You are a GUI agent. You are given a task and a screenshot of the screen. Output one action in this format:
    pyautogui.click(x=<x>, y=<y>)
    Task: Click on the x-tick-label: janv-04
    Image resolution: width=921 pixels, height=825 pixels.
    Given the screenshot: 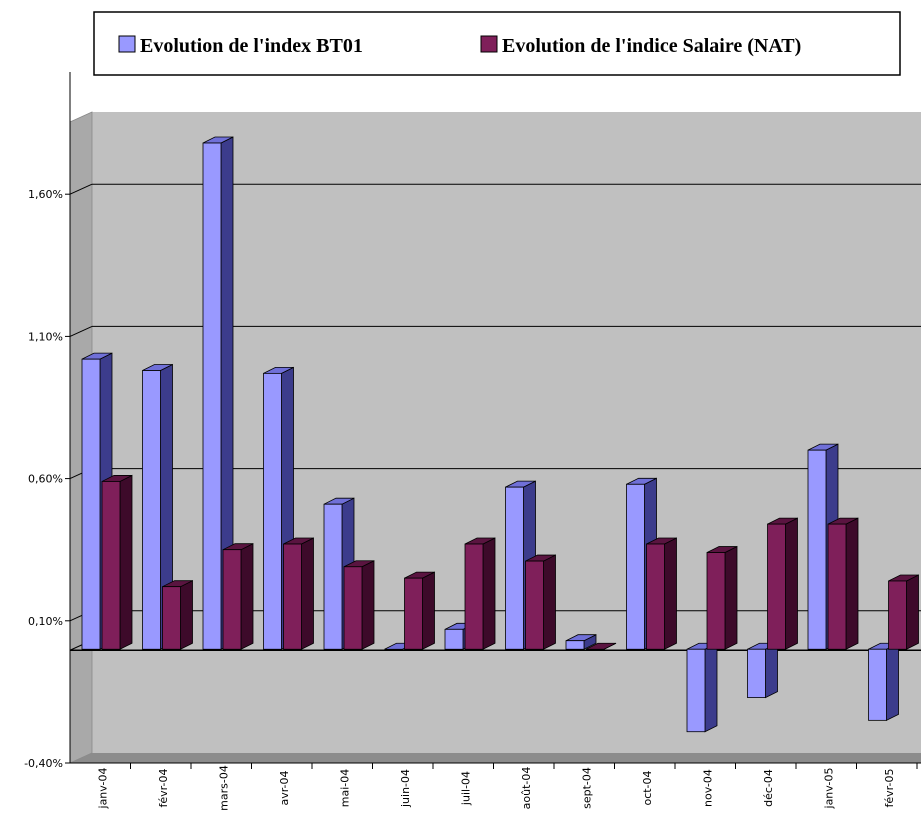 What is the action you would take?
    pyautogui.click(x=102, y=789)
    